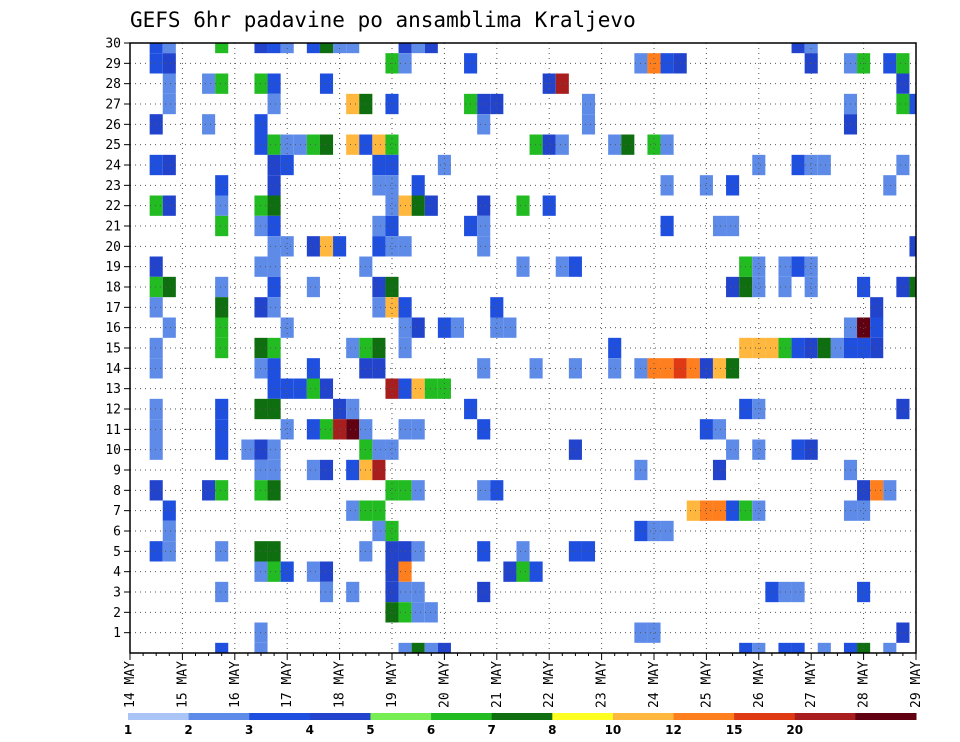  I want to click on colorbar-label: 3, so click(249, 730).